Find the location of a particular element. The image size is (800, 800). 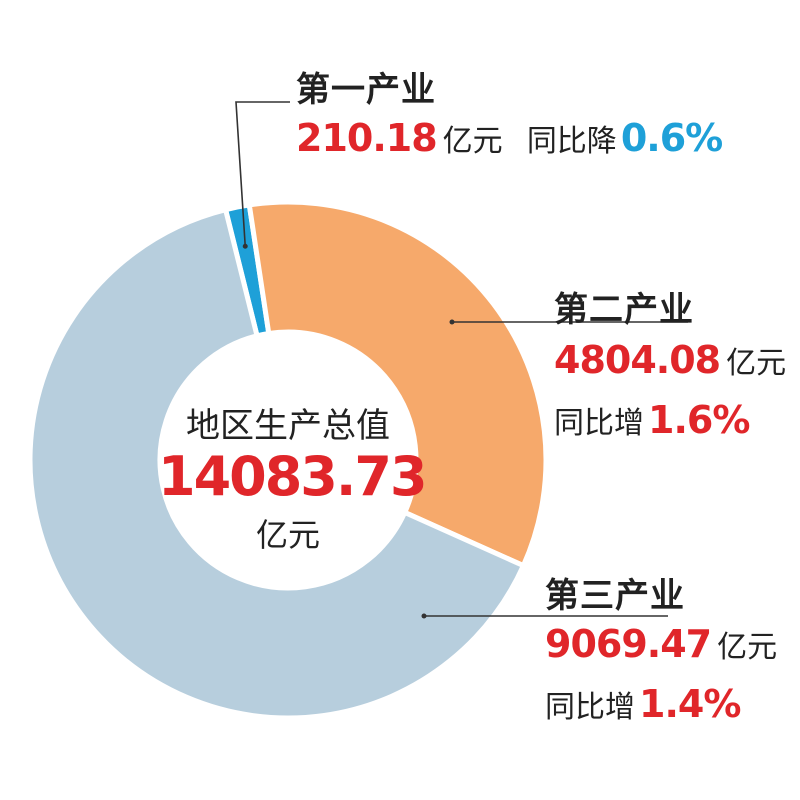

tertiary-industry-unit: 亿元 is located at coordinates (747, 647).